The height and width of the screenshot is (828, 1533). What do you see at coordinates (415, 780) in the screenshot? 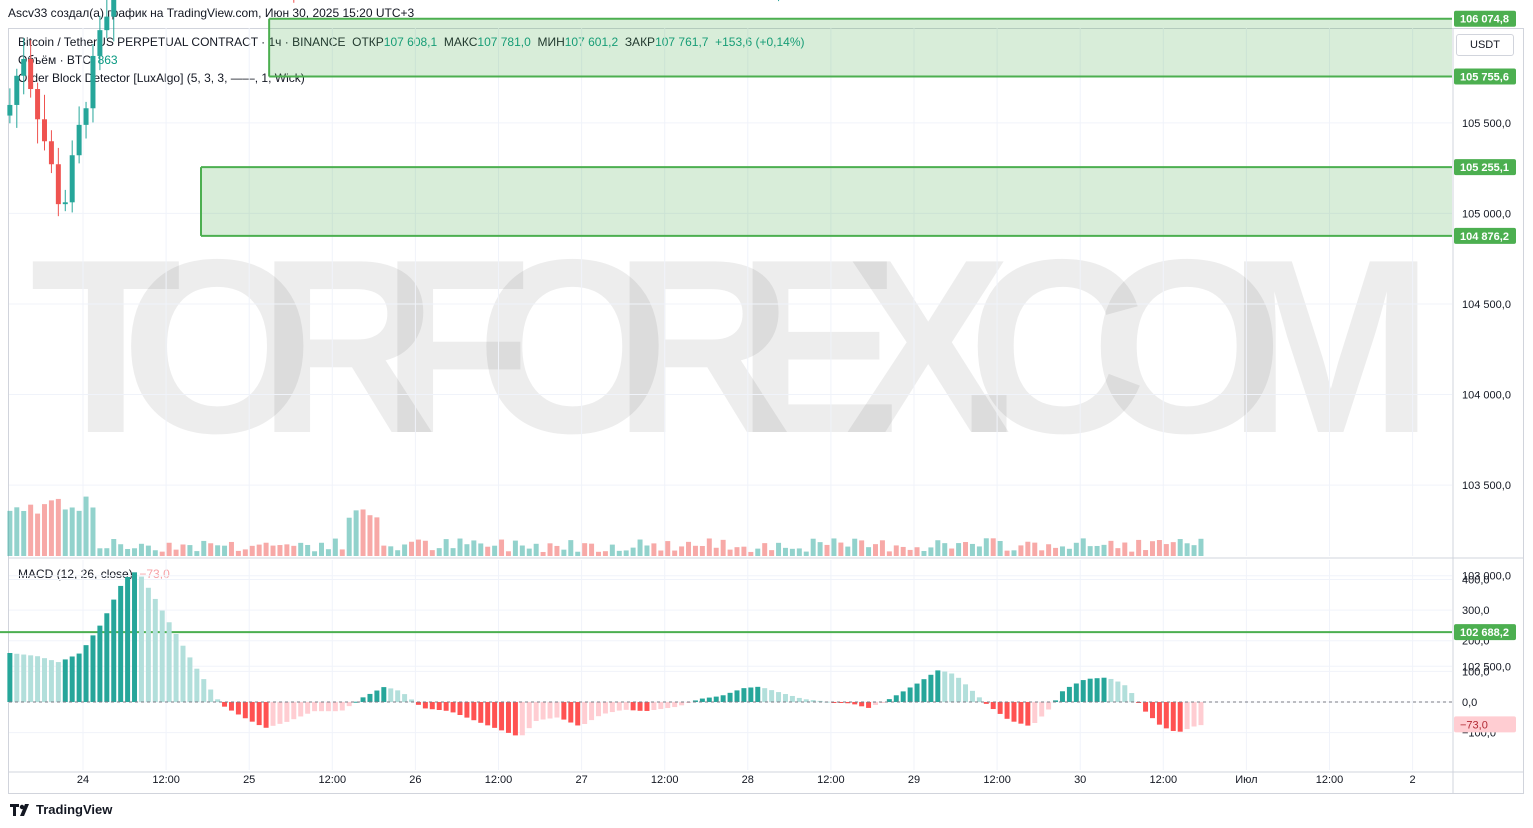
I see `time-tick-label: 26` at bounding box center [415, 780].